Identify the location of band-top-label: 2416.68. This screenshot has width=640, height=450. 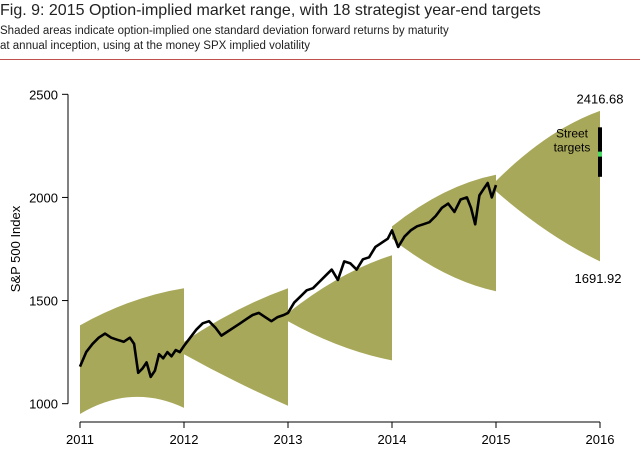
(600, 98).